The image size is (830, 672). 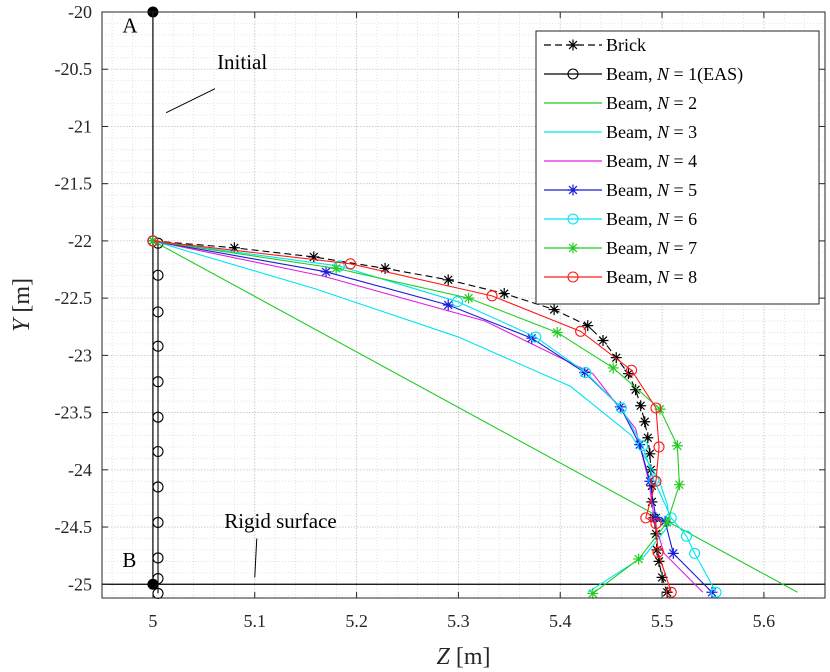 I want to click on legend-entry-3: Beam, N = 3, so click(x=620, y=132).